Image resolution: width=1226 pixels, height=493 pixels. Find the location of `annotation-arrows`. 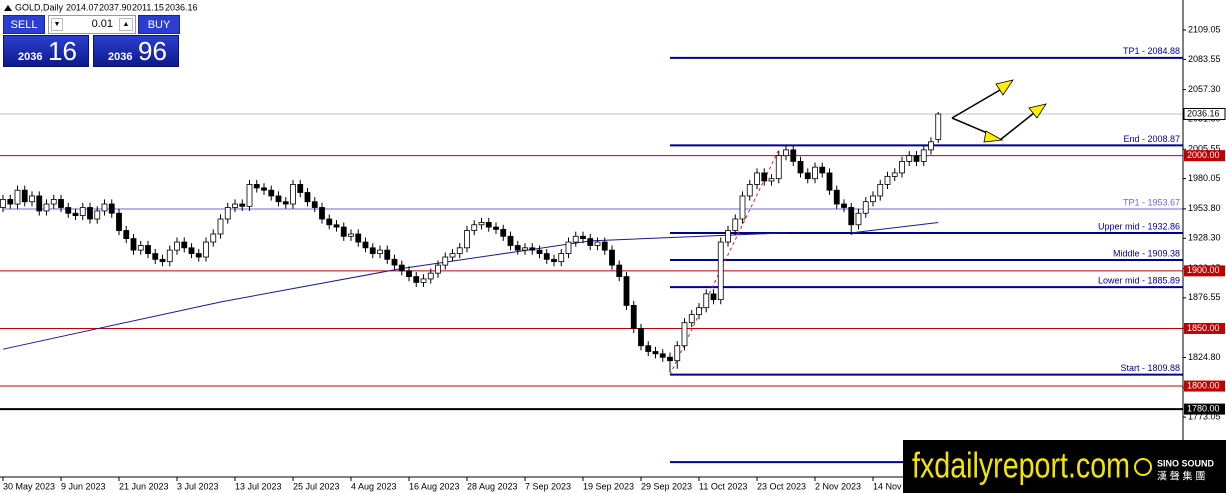

annotation-arrows is located at coordinates (999, 111).